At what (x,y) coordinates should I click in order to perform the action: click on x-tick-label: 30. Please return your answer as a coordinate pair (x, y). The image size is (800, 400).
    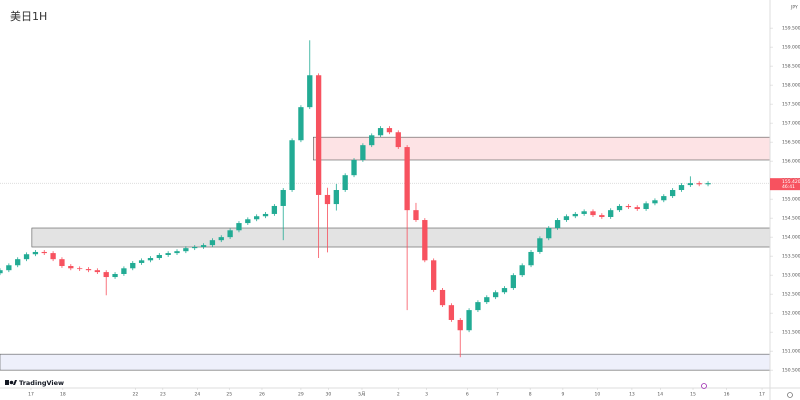
    Looking at the image, I should click on (328, 395).